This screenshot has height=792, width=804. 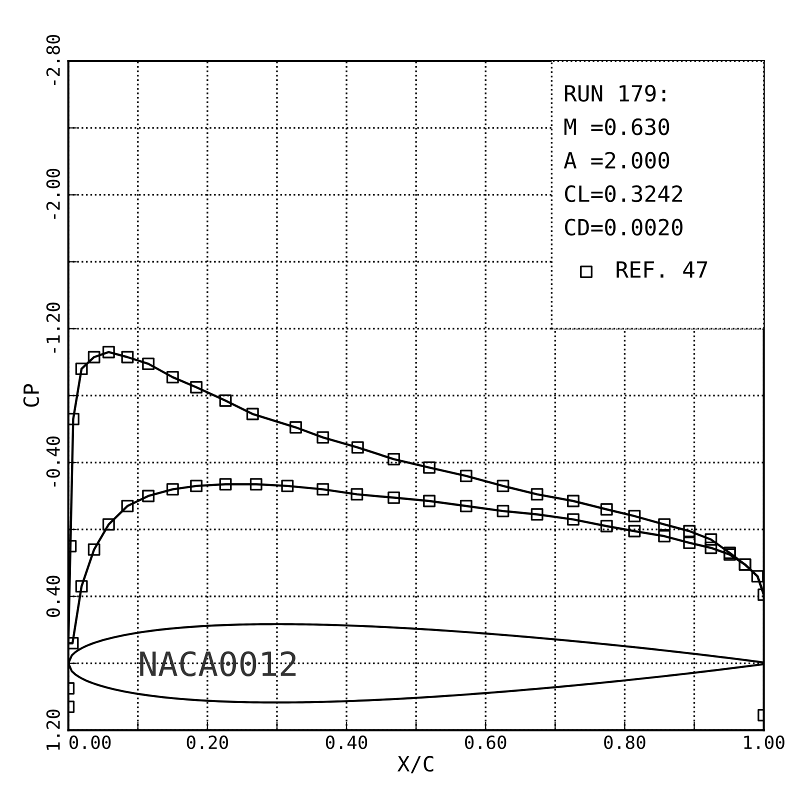 I want to click on x-tick-label: 0.60, so click(x=485, y=743).